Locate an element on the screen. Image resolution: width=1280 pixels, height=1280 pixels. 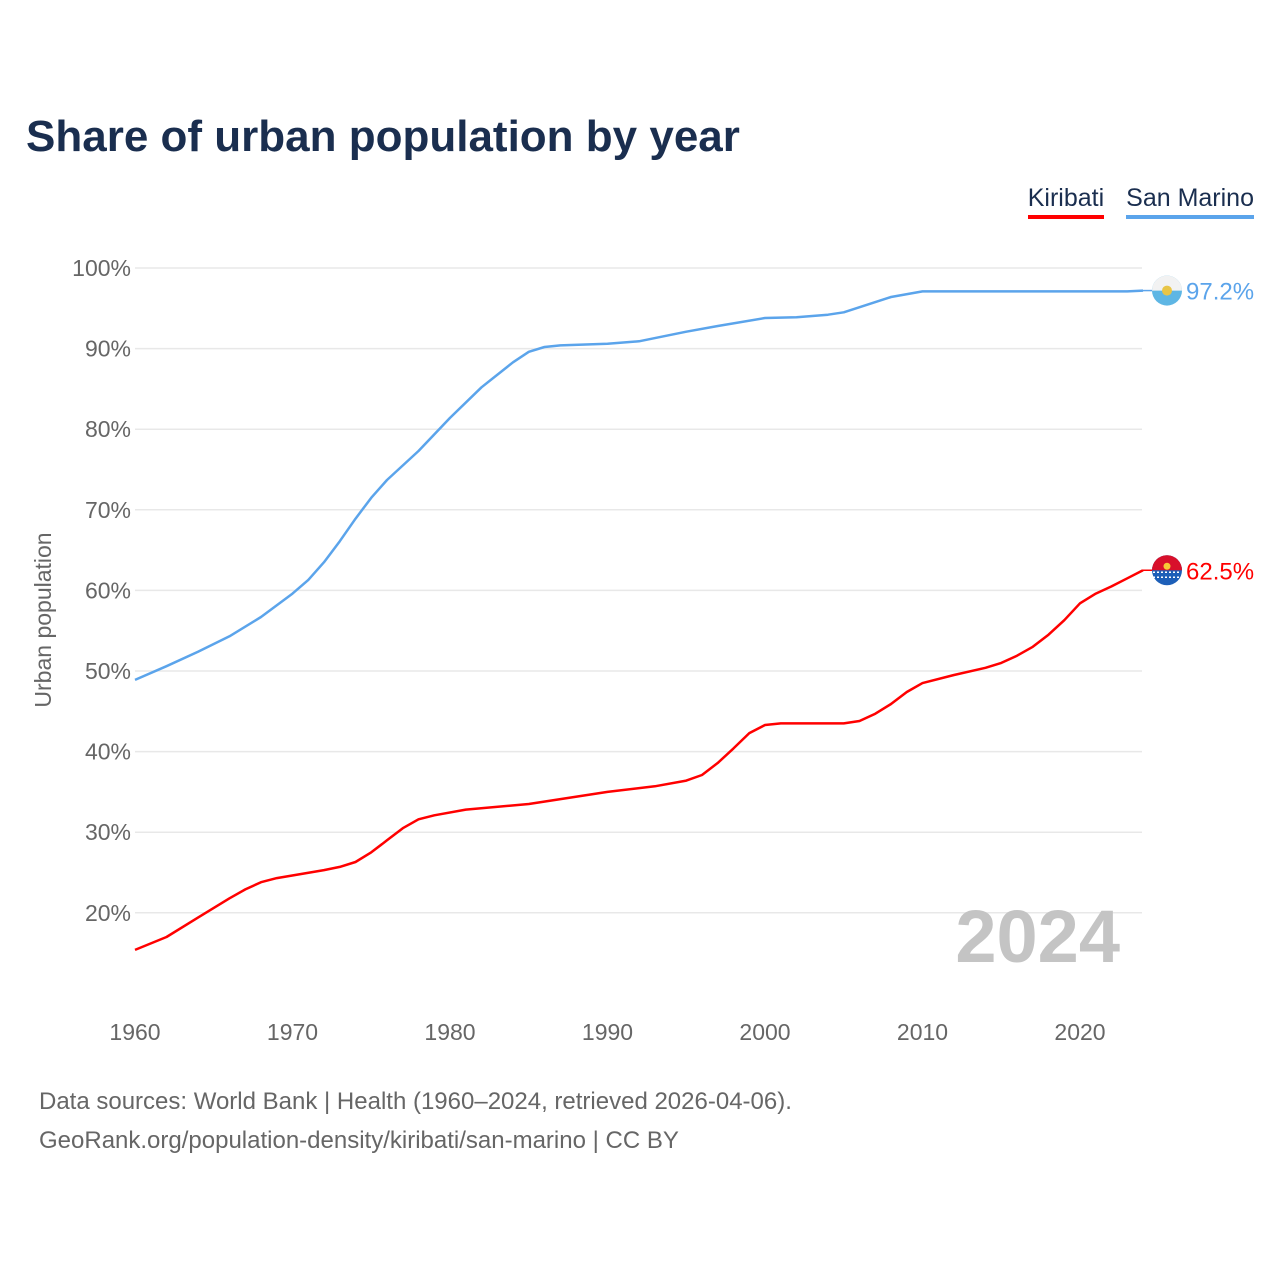
legend-item-san-marino: San Marino is located at coordinates (1190, 201).